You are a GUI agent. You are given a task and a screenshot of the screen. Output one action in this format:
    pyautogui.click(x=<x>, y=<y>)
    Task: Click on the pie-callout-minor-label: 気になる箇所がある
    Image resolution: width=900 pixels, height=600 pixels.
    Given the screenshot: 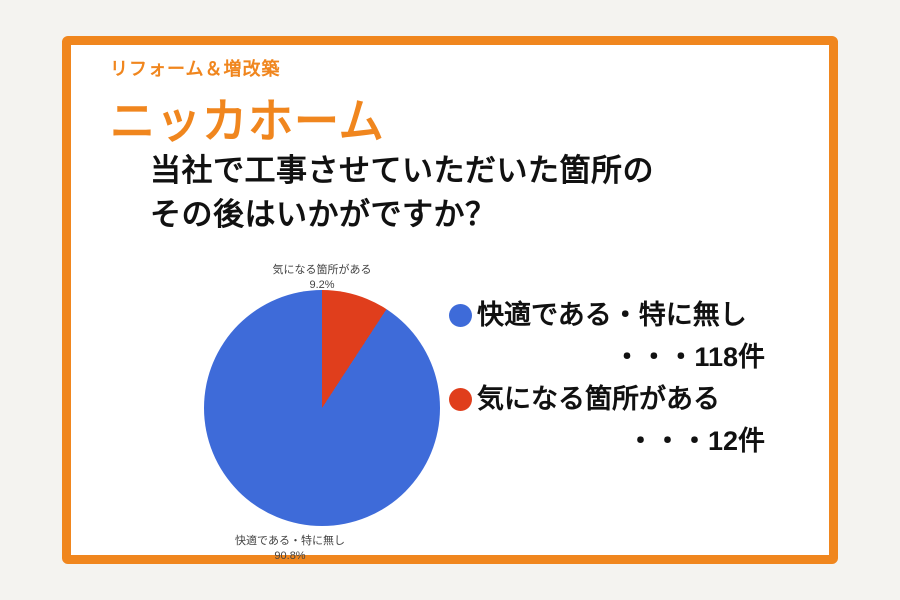 What is the action you would take?
    pyautogui.click(x=322, y=270)
    